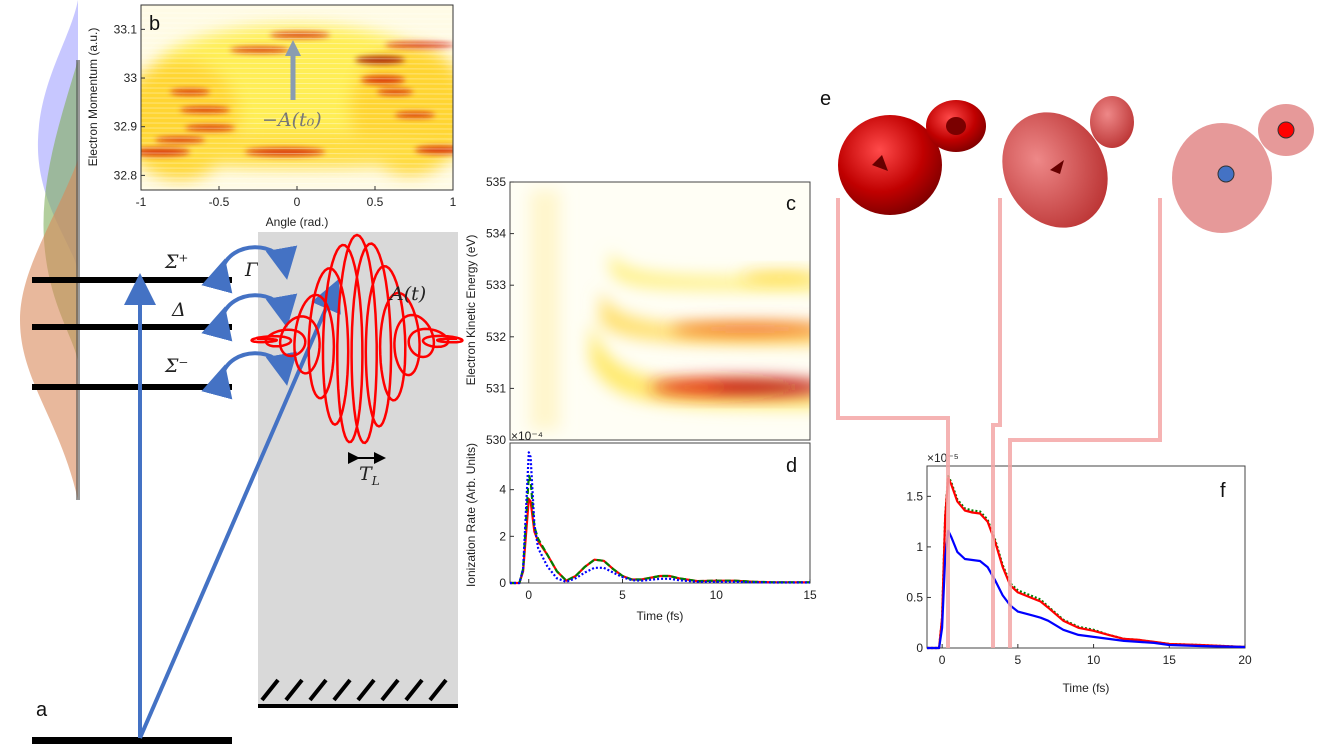 This screenshot has height=750, width=1334. I want to click on period-label: TL, so click(369, 475).